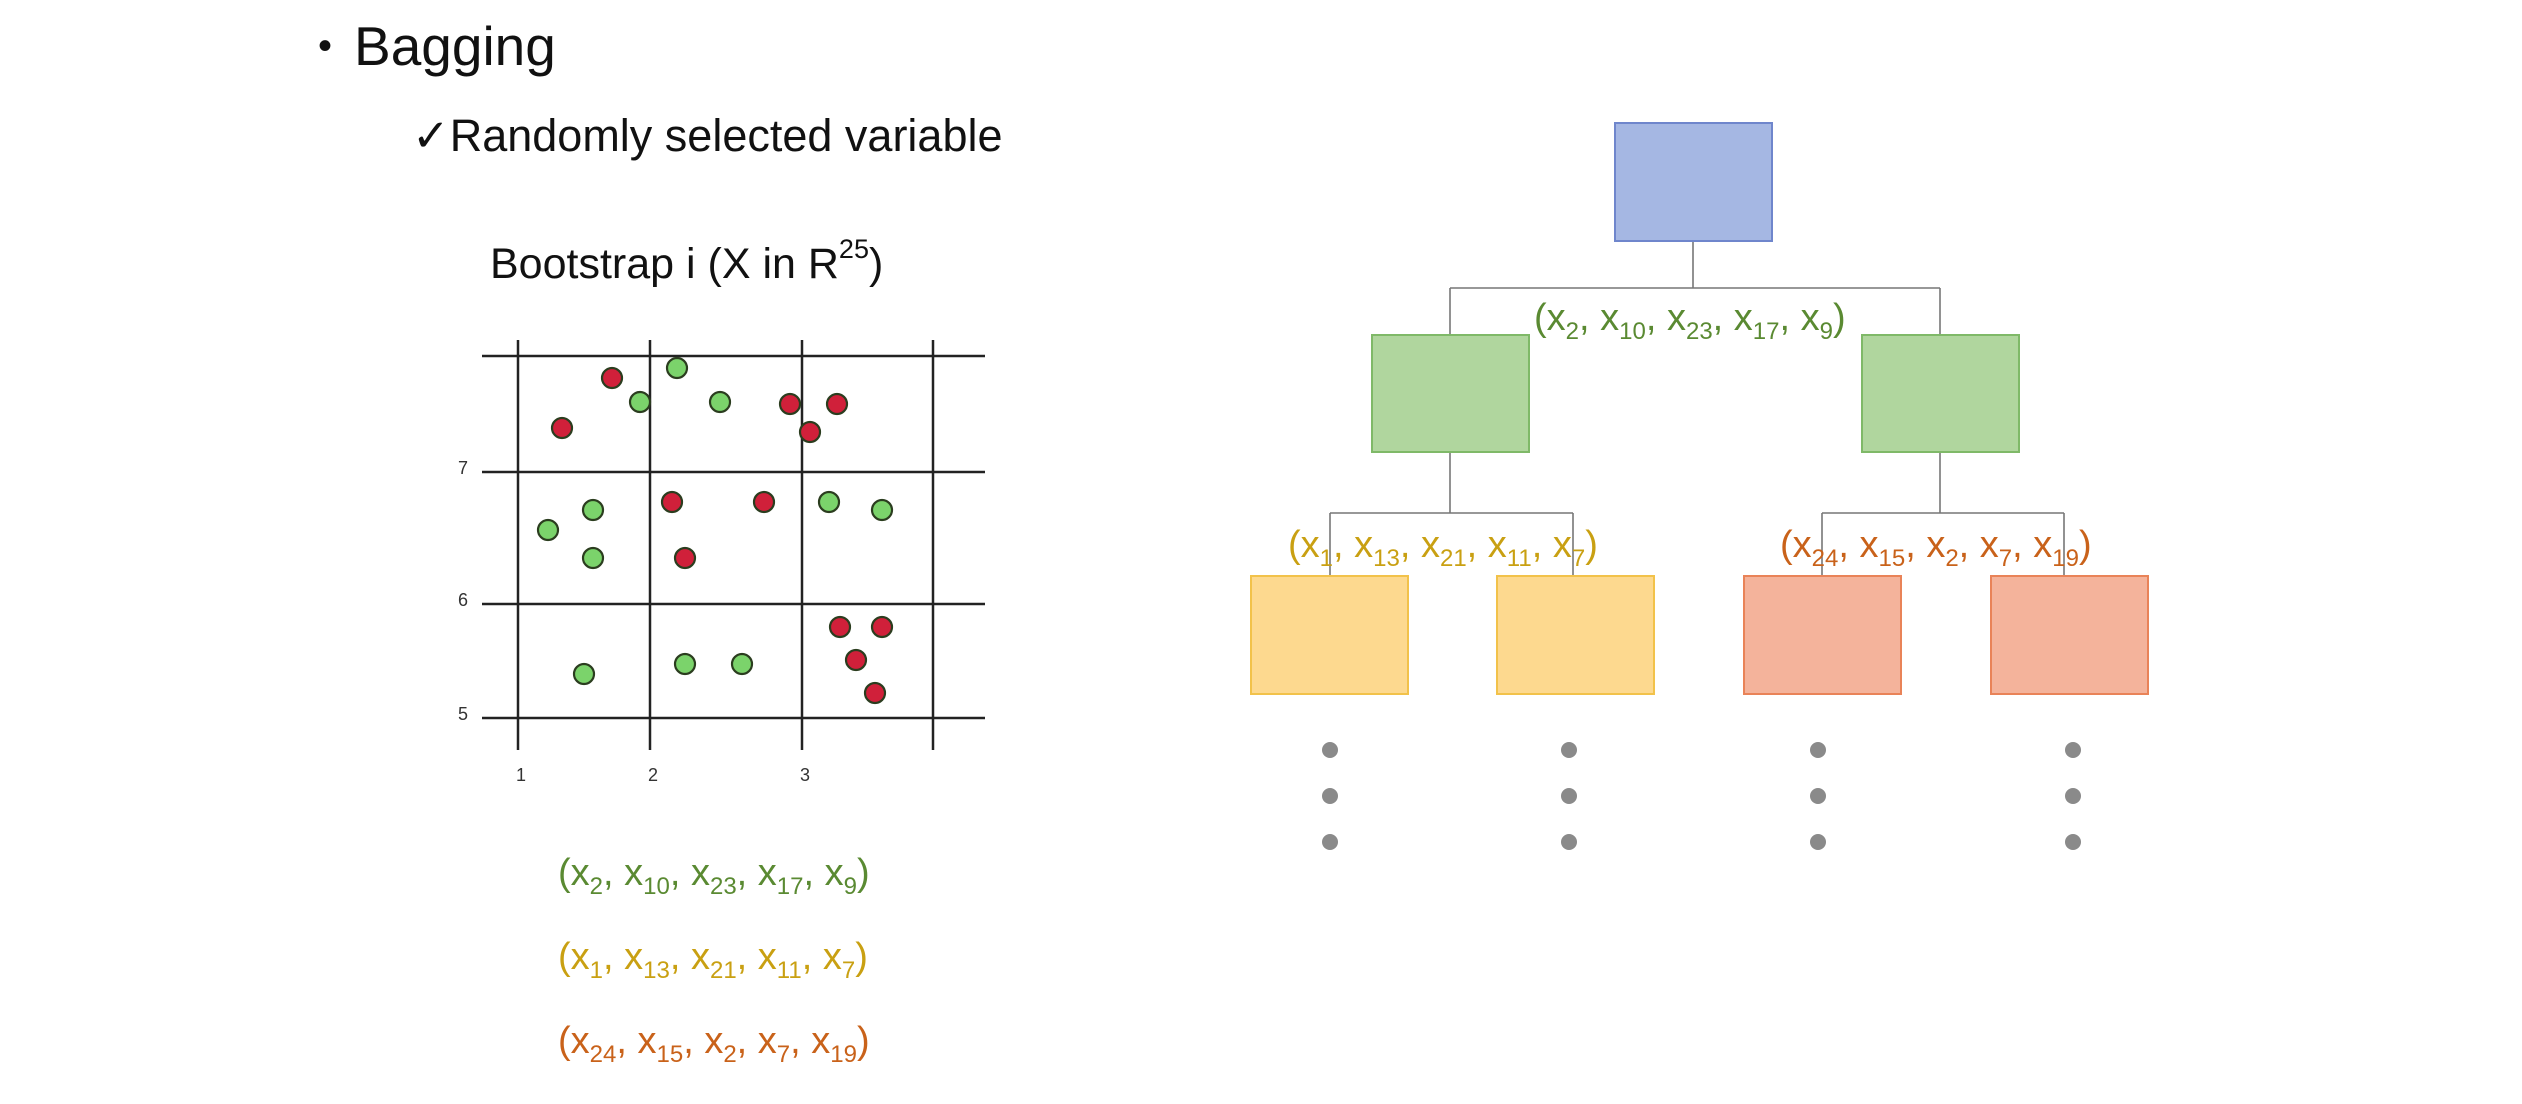 The height and width of the screenshot is (1104, 2522). What do you see at coordinates (726, 135) in the screenshot?
I see `sub-bullet-label: Randomly selected variable` at bounding box center [726, 135].